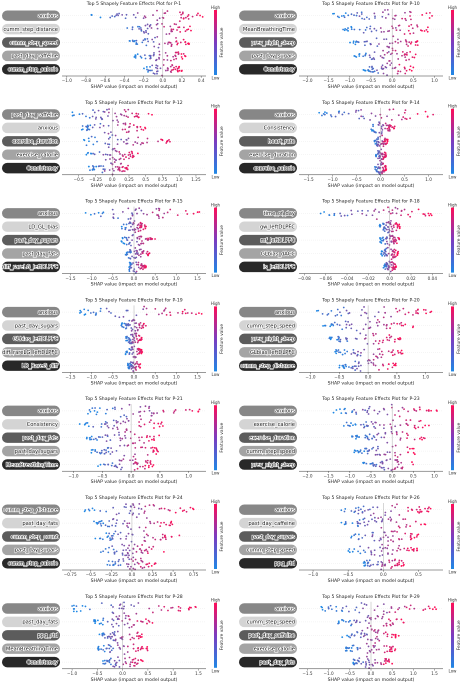  What do you see at coordinates (48, 214) in the screenshot?
I see `feature-label: anxious` at bounding box center [48, 214].